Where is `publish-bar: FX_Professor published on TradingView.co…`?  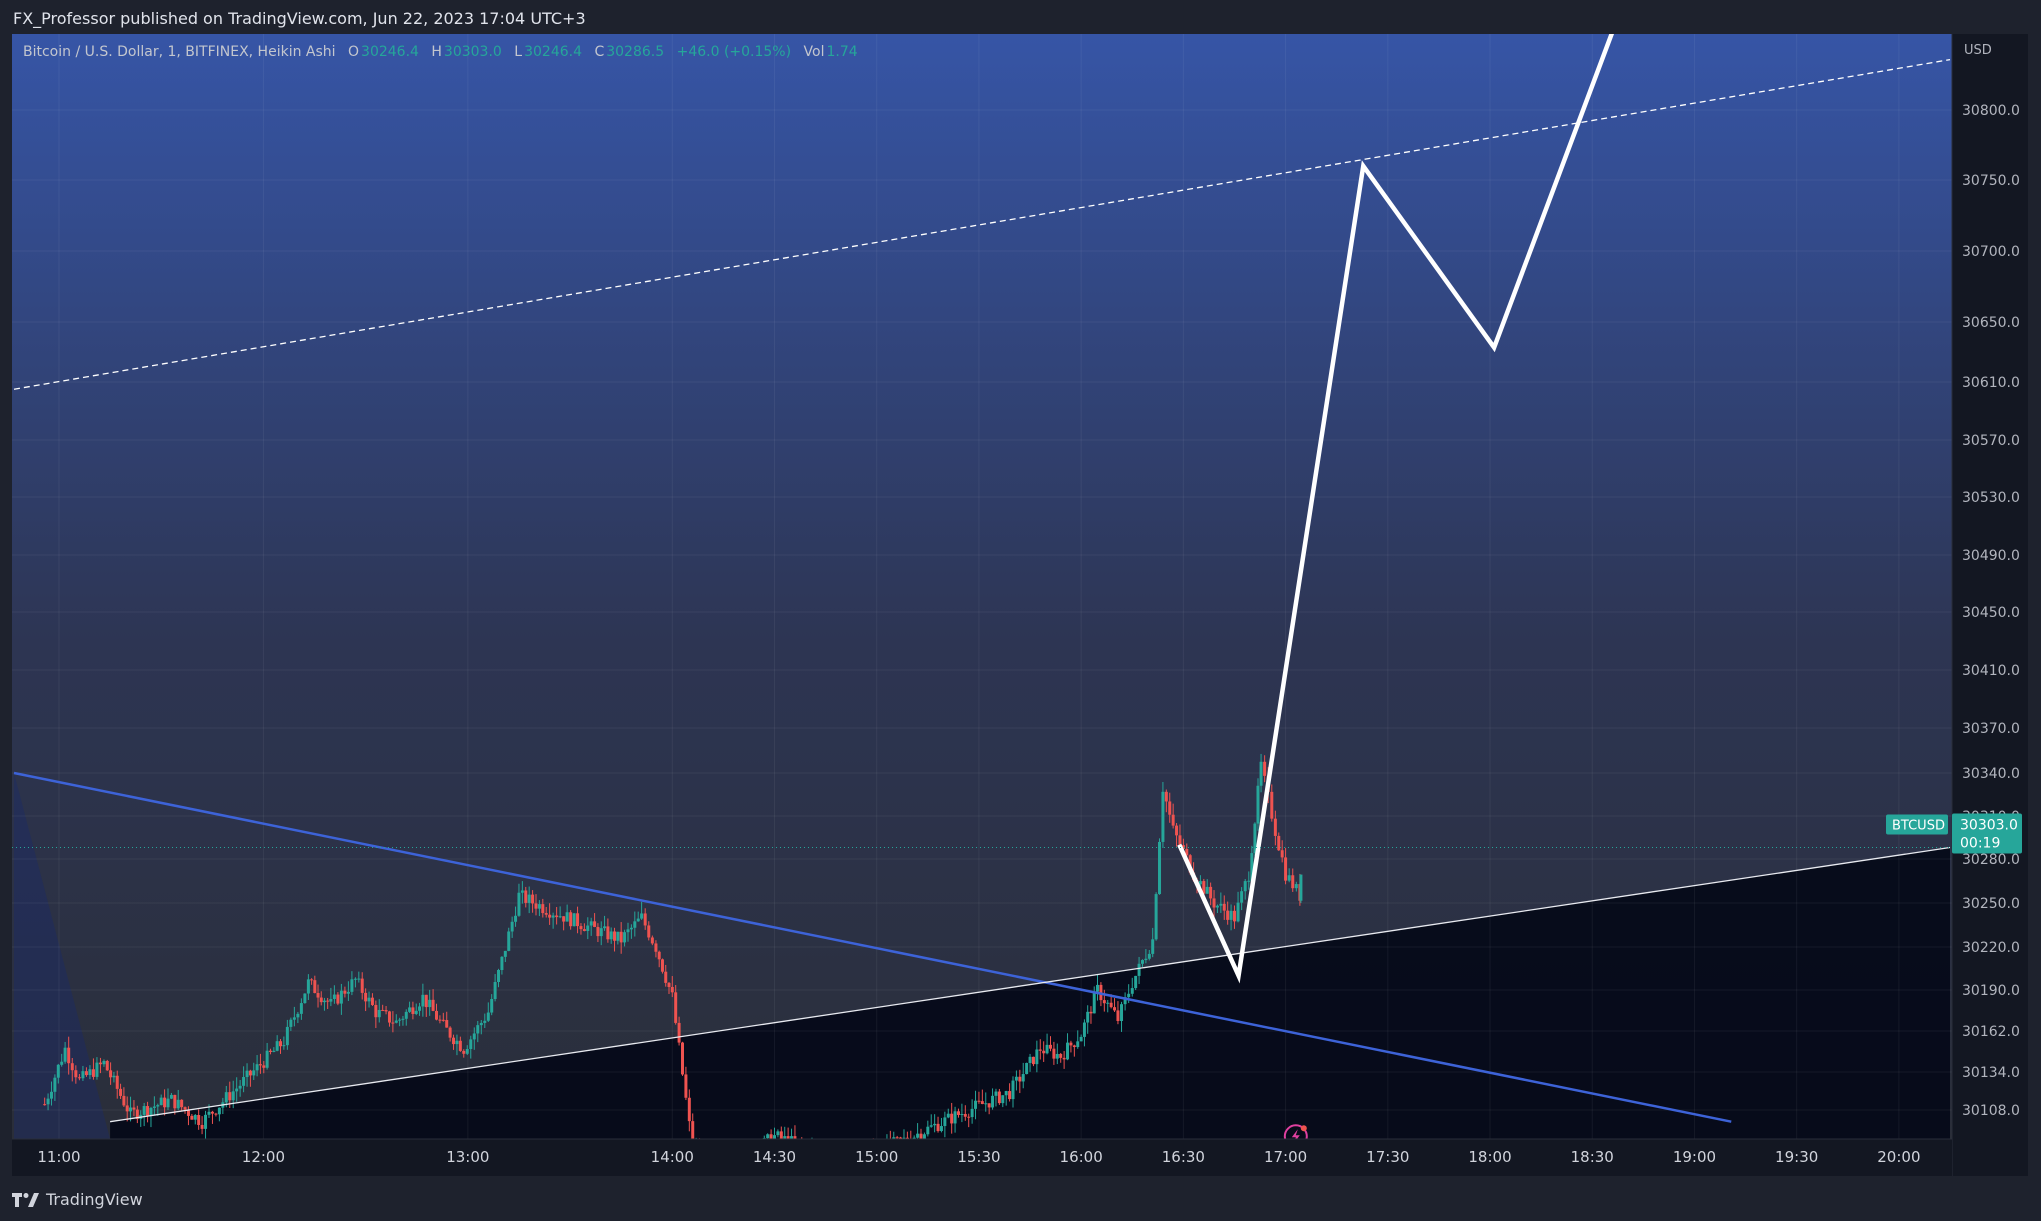 publish-bar: FX_Professor published on TradingView.co… is located at coordinates (1020, 17).